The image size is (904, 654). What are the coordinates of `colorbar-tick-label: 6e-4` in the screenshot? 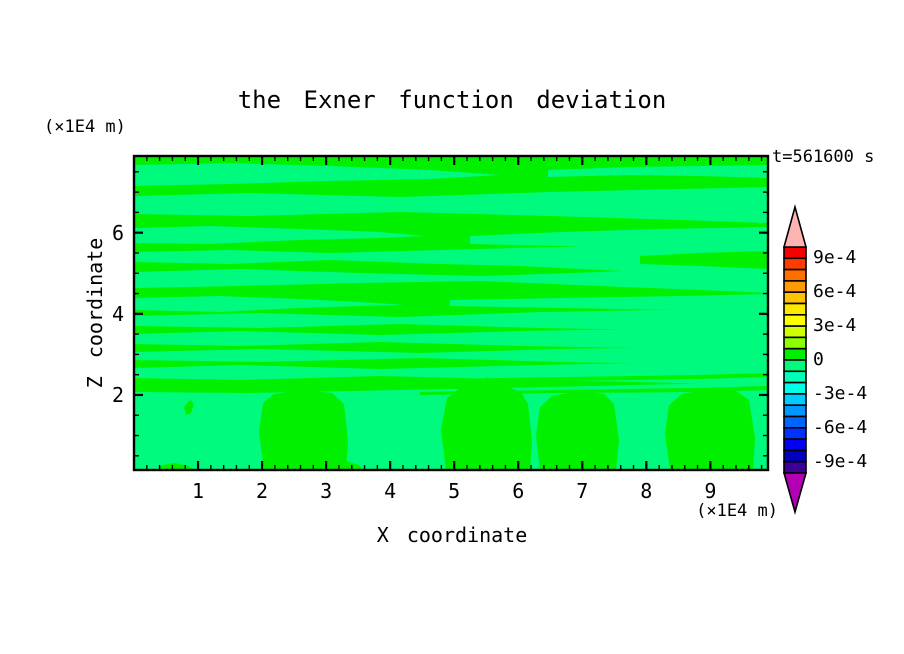 It's located at (835, 292).